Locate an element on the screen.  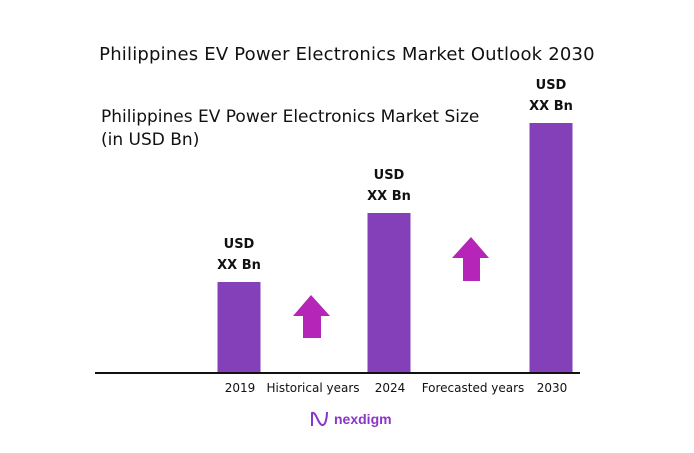
nexdigm-logo-icon is located at coordinates (319, 418).